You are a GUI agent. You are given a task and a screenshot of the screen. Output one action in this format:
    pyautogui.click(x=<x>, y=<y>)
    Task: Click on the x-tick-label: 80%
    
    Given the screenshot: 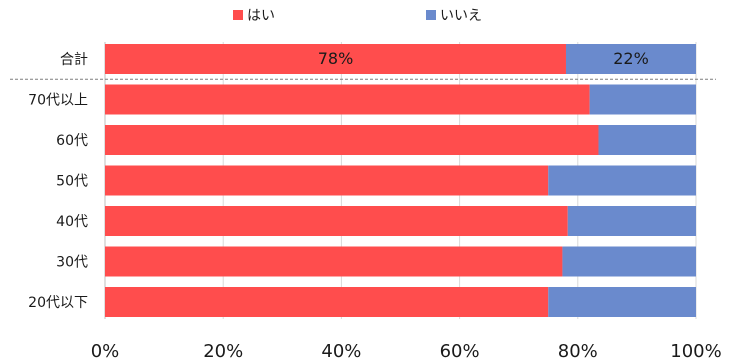 What is the action you would take?
    pyautogui.click(x=578, y=351)
    